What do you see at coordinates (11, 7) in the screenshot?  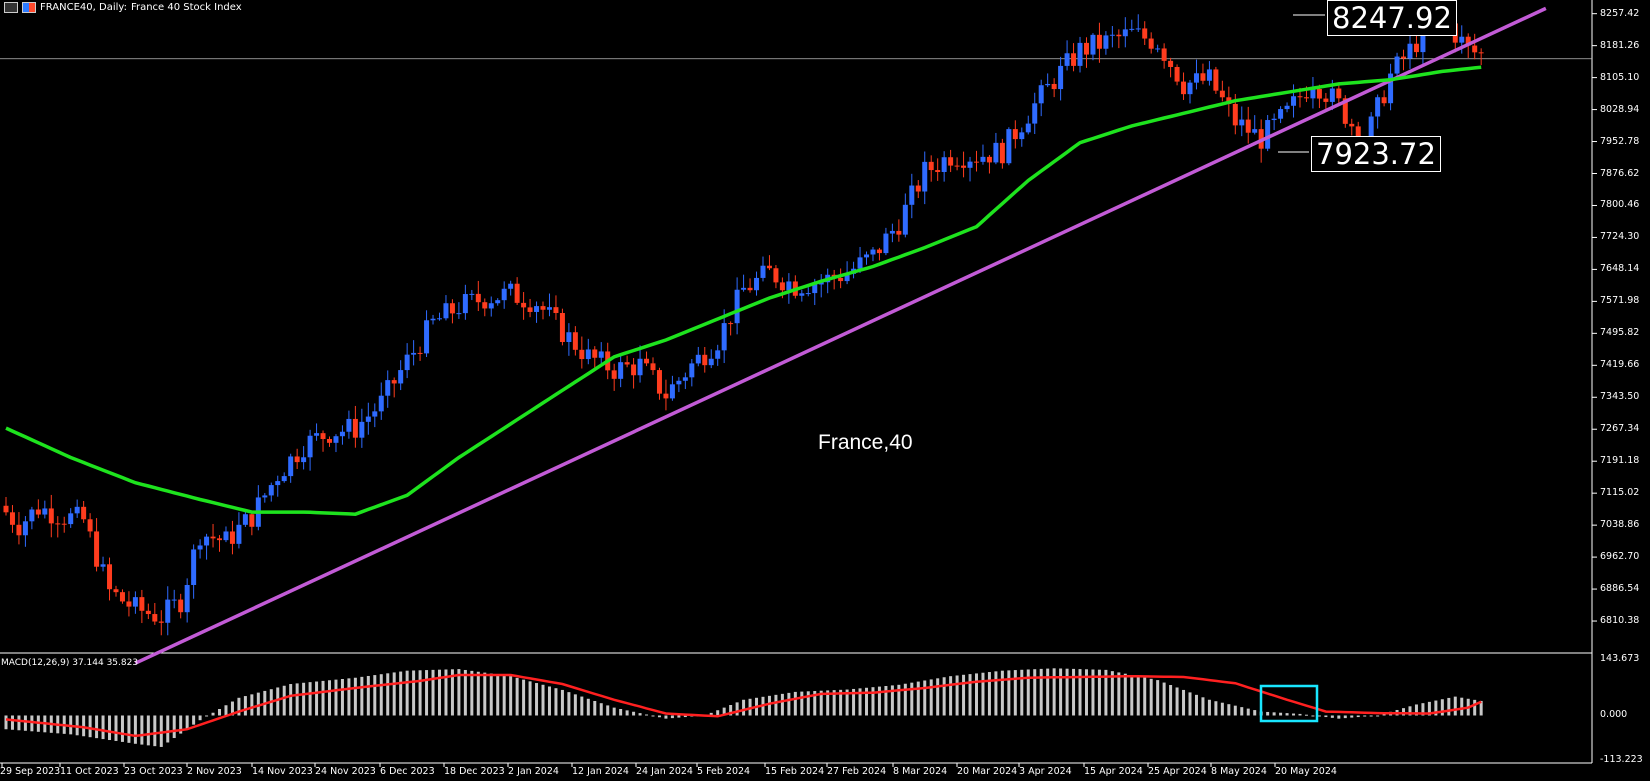 I see `menu-icon` at bounding box center [11, 7].